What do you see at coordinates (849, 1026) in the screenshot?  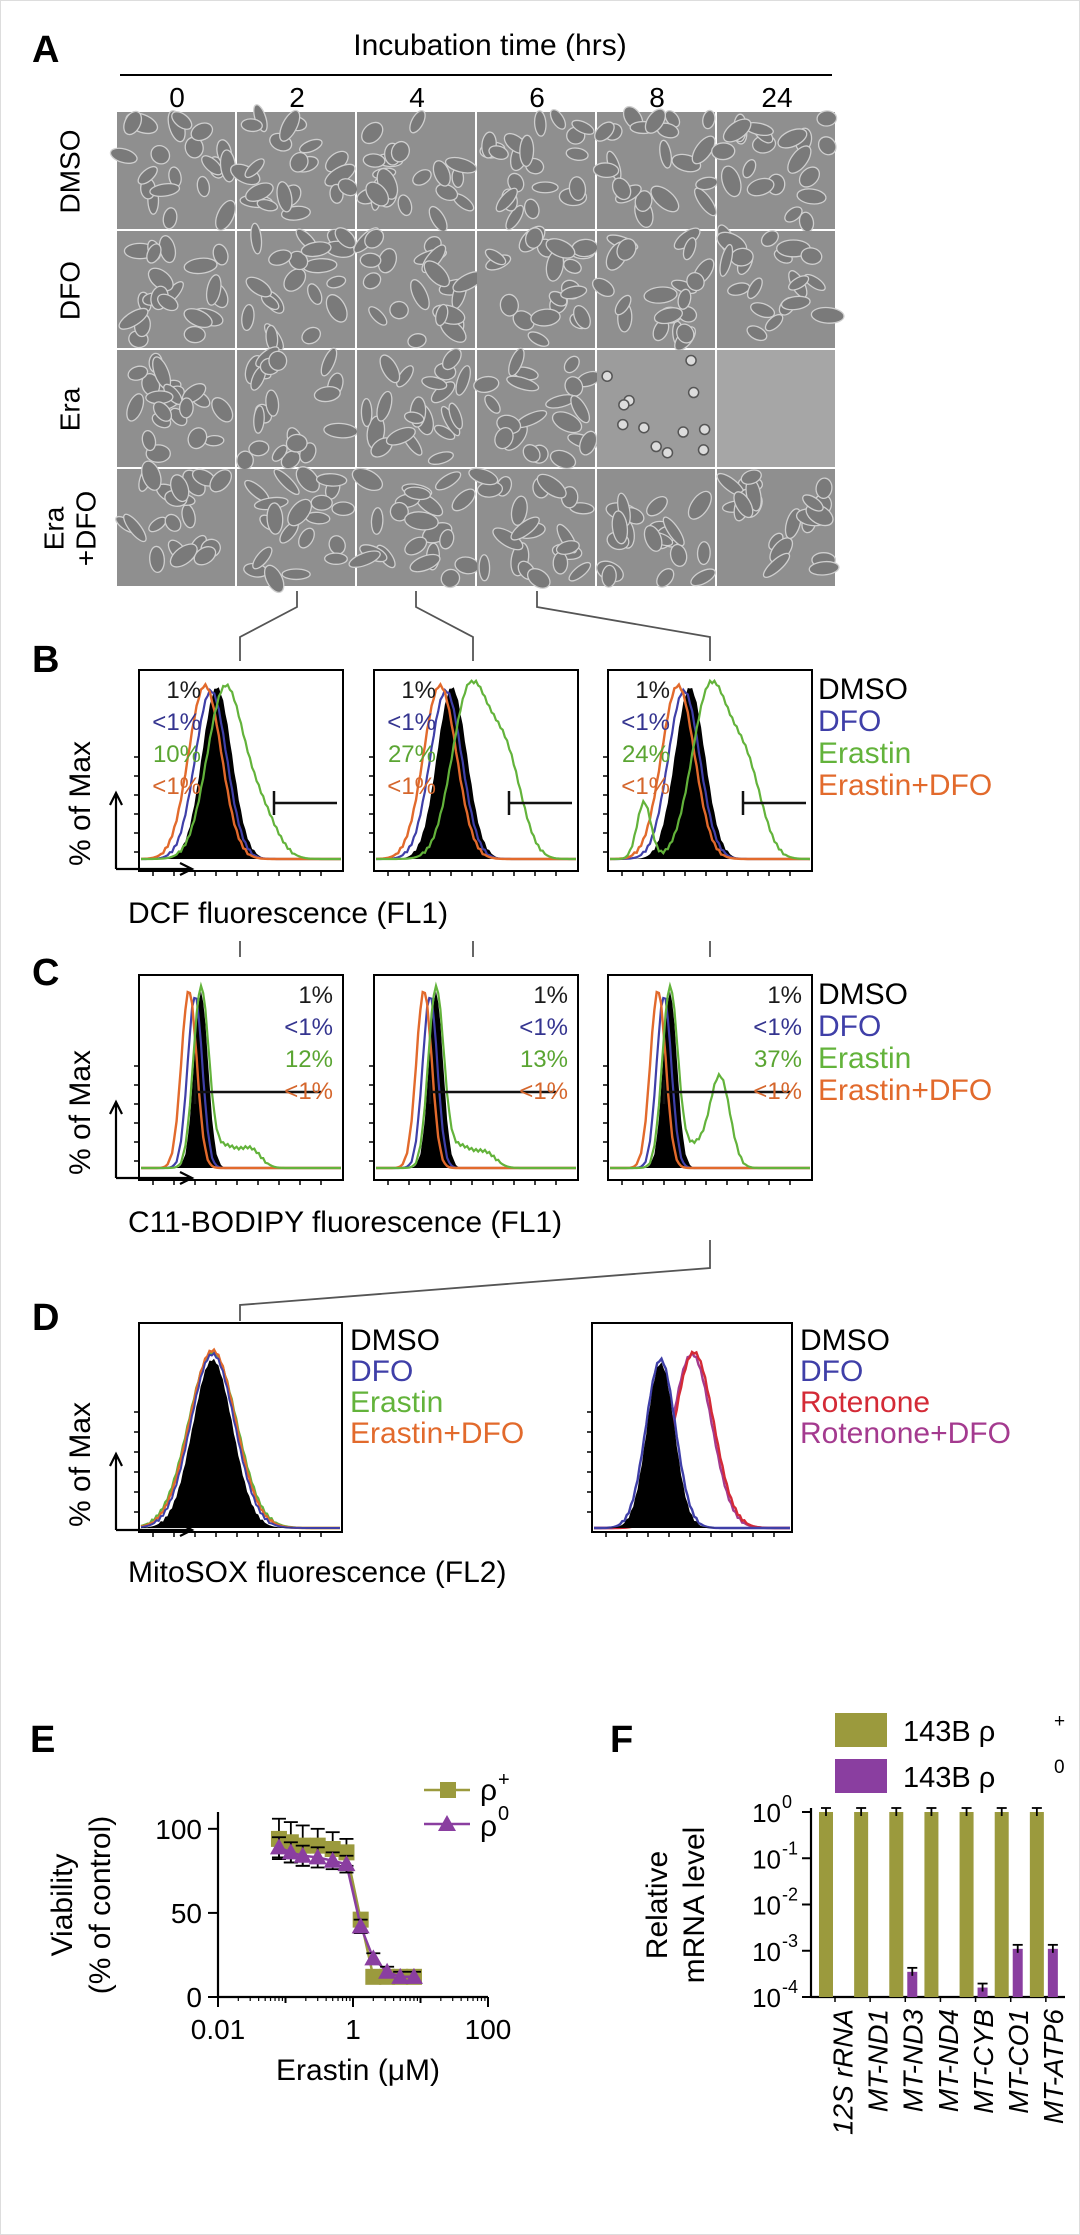 I see `legend-entry: DFO` at bounding box center [849, 1026].